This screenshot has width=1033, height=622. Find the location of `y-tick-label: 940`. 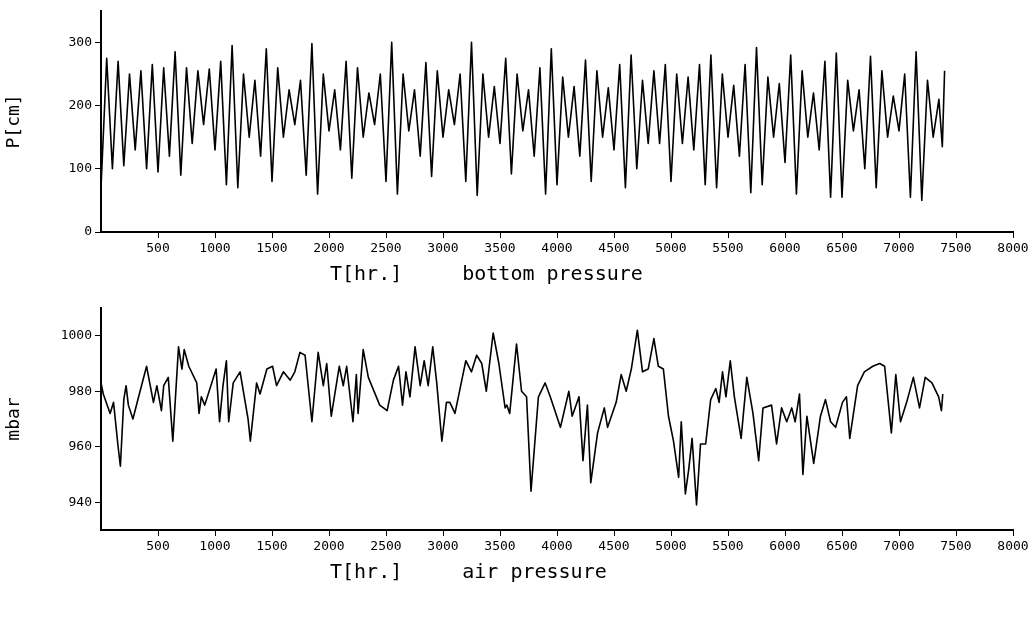

y-tick-label: 940 is located at coordinates (80, 501).